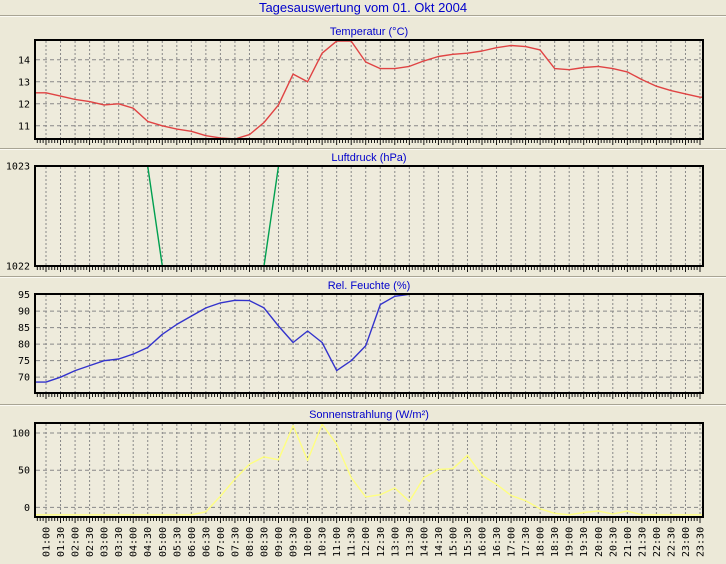 The width and height of the screenshot is (726, 564). What do you see at coordinates (294, 542) in the screenshot?
I see `svg-text: 09:30` at bounding box center [294, 542].